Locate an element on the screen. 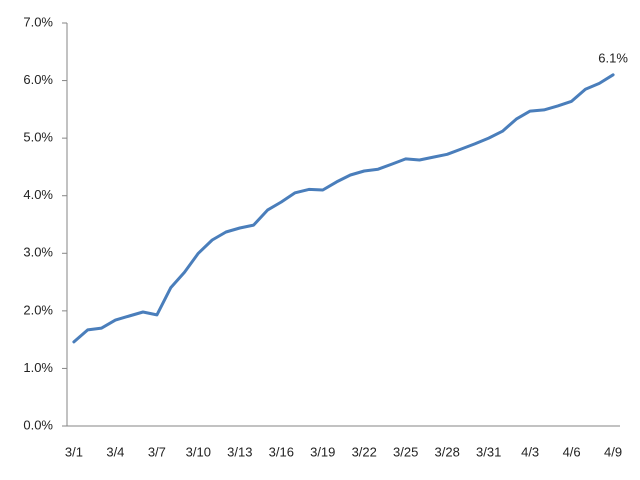  x-tick-label: 3/16 is located at coordinates (281, 451).